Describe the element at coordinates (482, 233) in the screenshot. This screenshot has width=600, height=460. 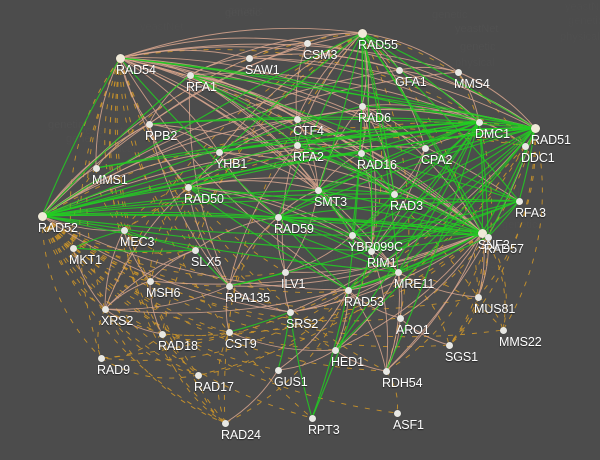
I see `graph-node-snf2` at that location.